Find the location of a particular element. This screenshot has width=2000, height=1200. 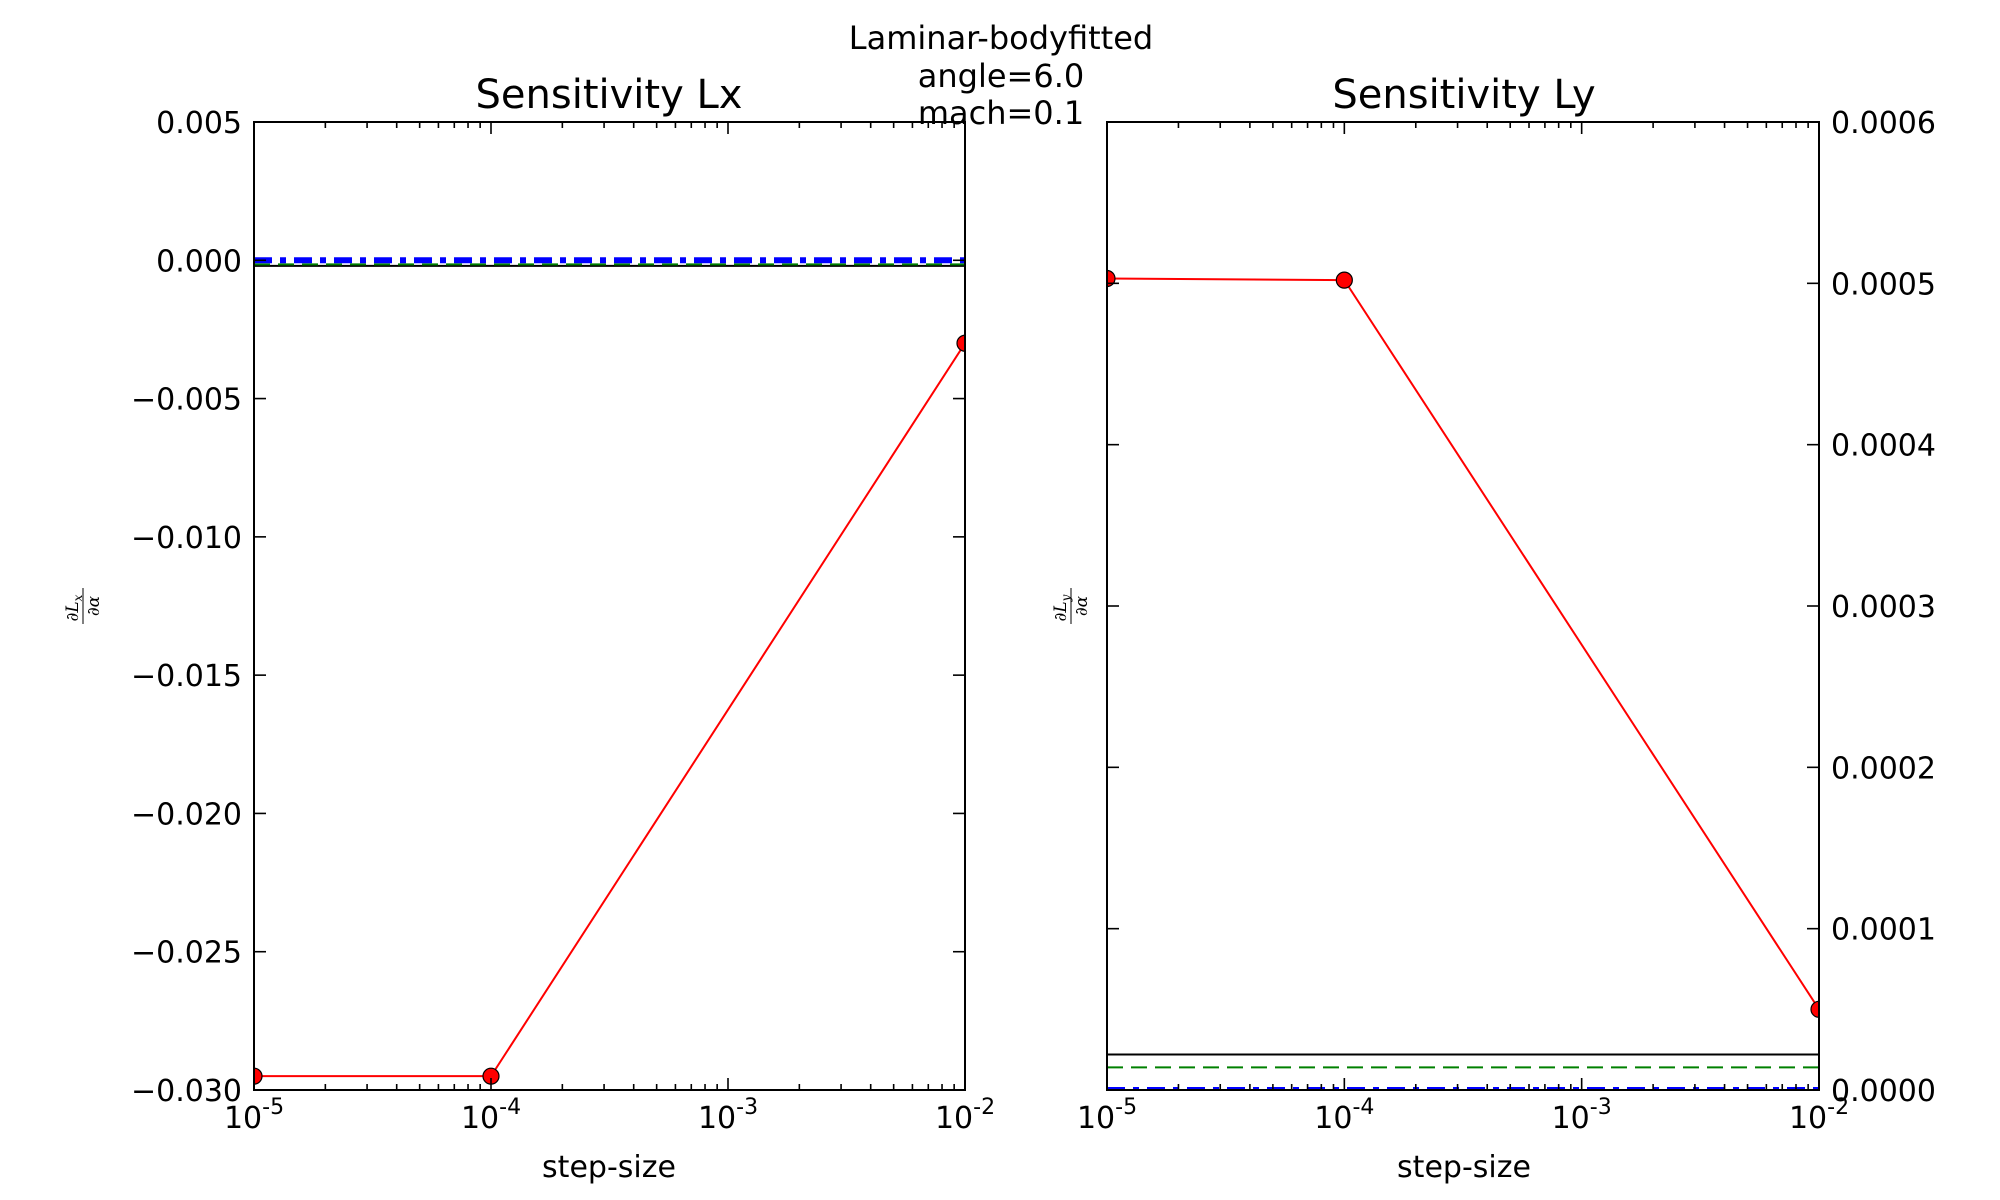

y-tick-label: 0.0002 is located at coordinates (1883, 768).